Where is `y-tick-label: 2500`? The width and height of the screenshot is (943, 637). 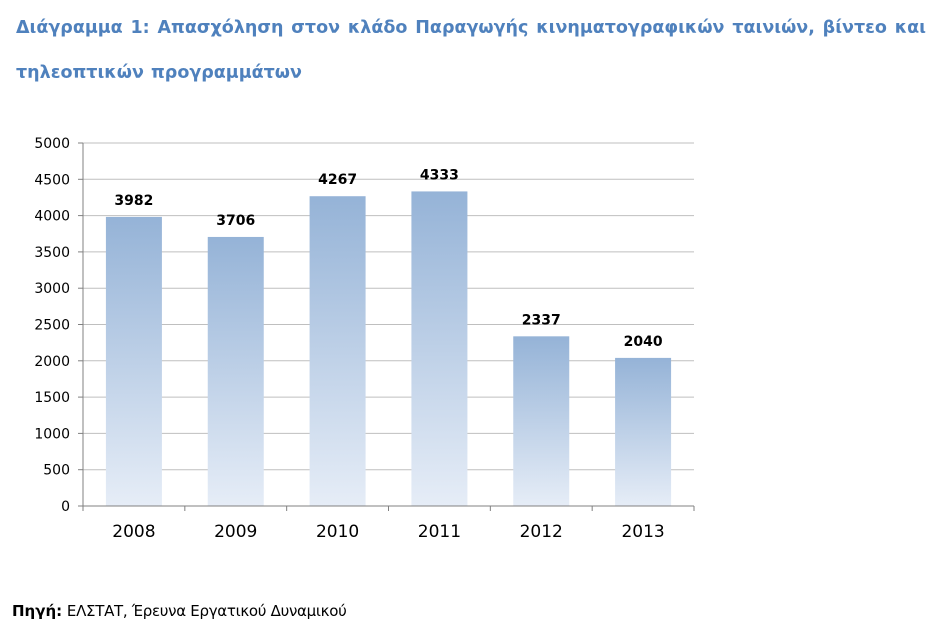
y-tick-label: 2500 is located at coordinates (52, 326).